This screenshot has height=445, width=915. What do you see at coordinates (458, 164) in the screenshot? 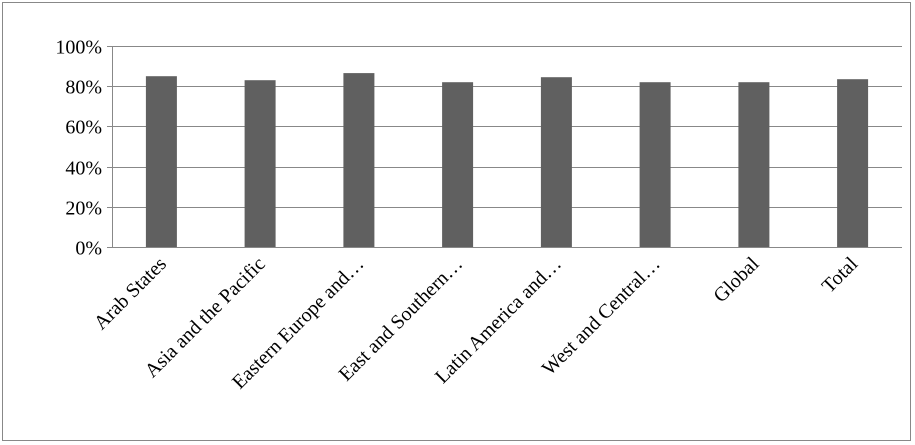
I see `bar-east-and-southern` at bounding box center [458, 164].